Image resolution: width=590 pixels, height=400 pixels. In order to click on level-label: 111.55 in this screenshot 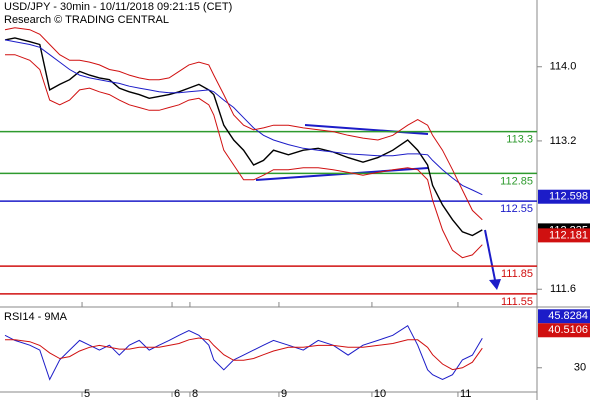, I will do `click(517, 302)`.